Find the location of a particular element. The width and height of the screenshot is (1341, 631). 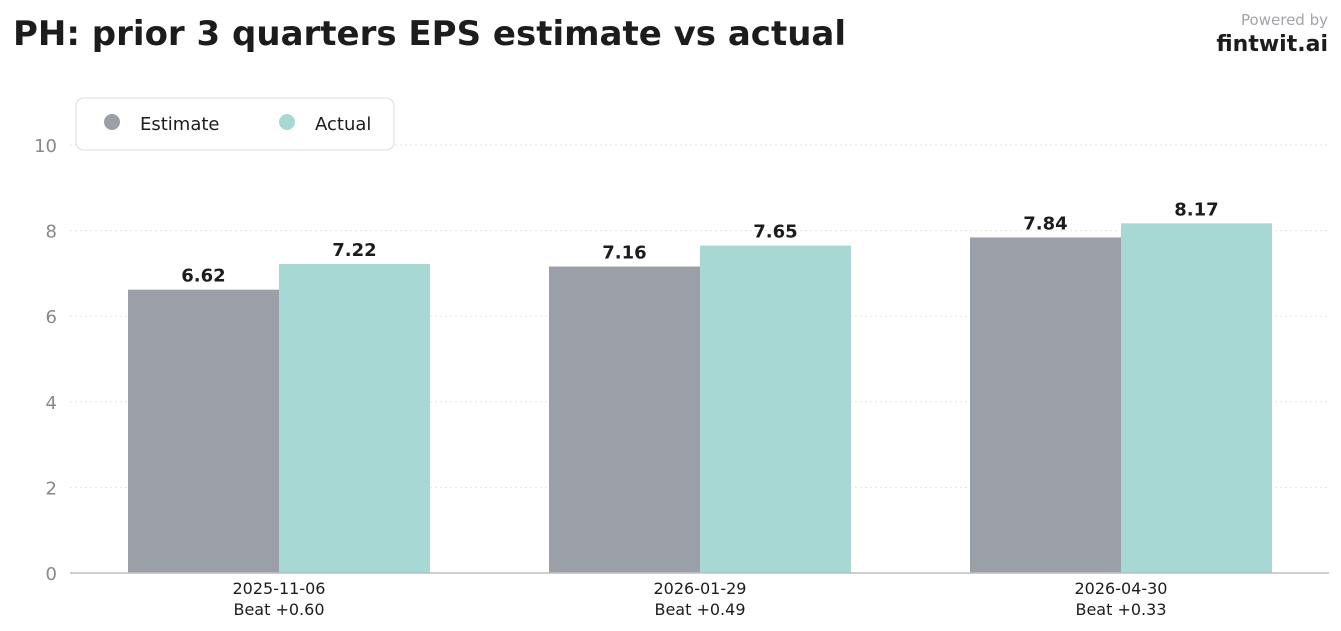

legend-swatch-actual is located at coordinates (287, 122).